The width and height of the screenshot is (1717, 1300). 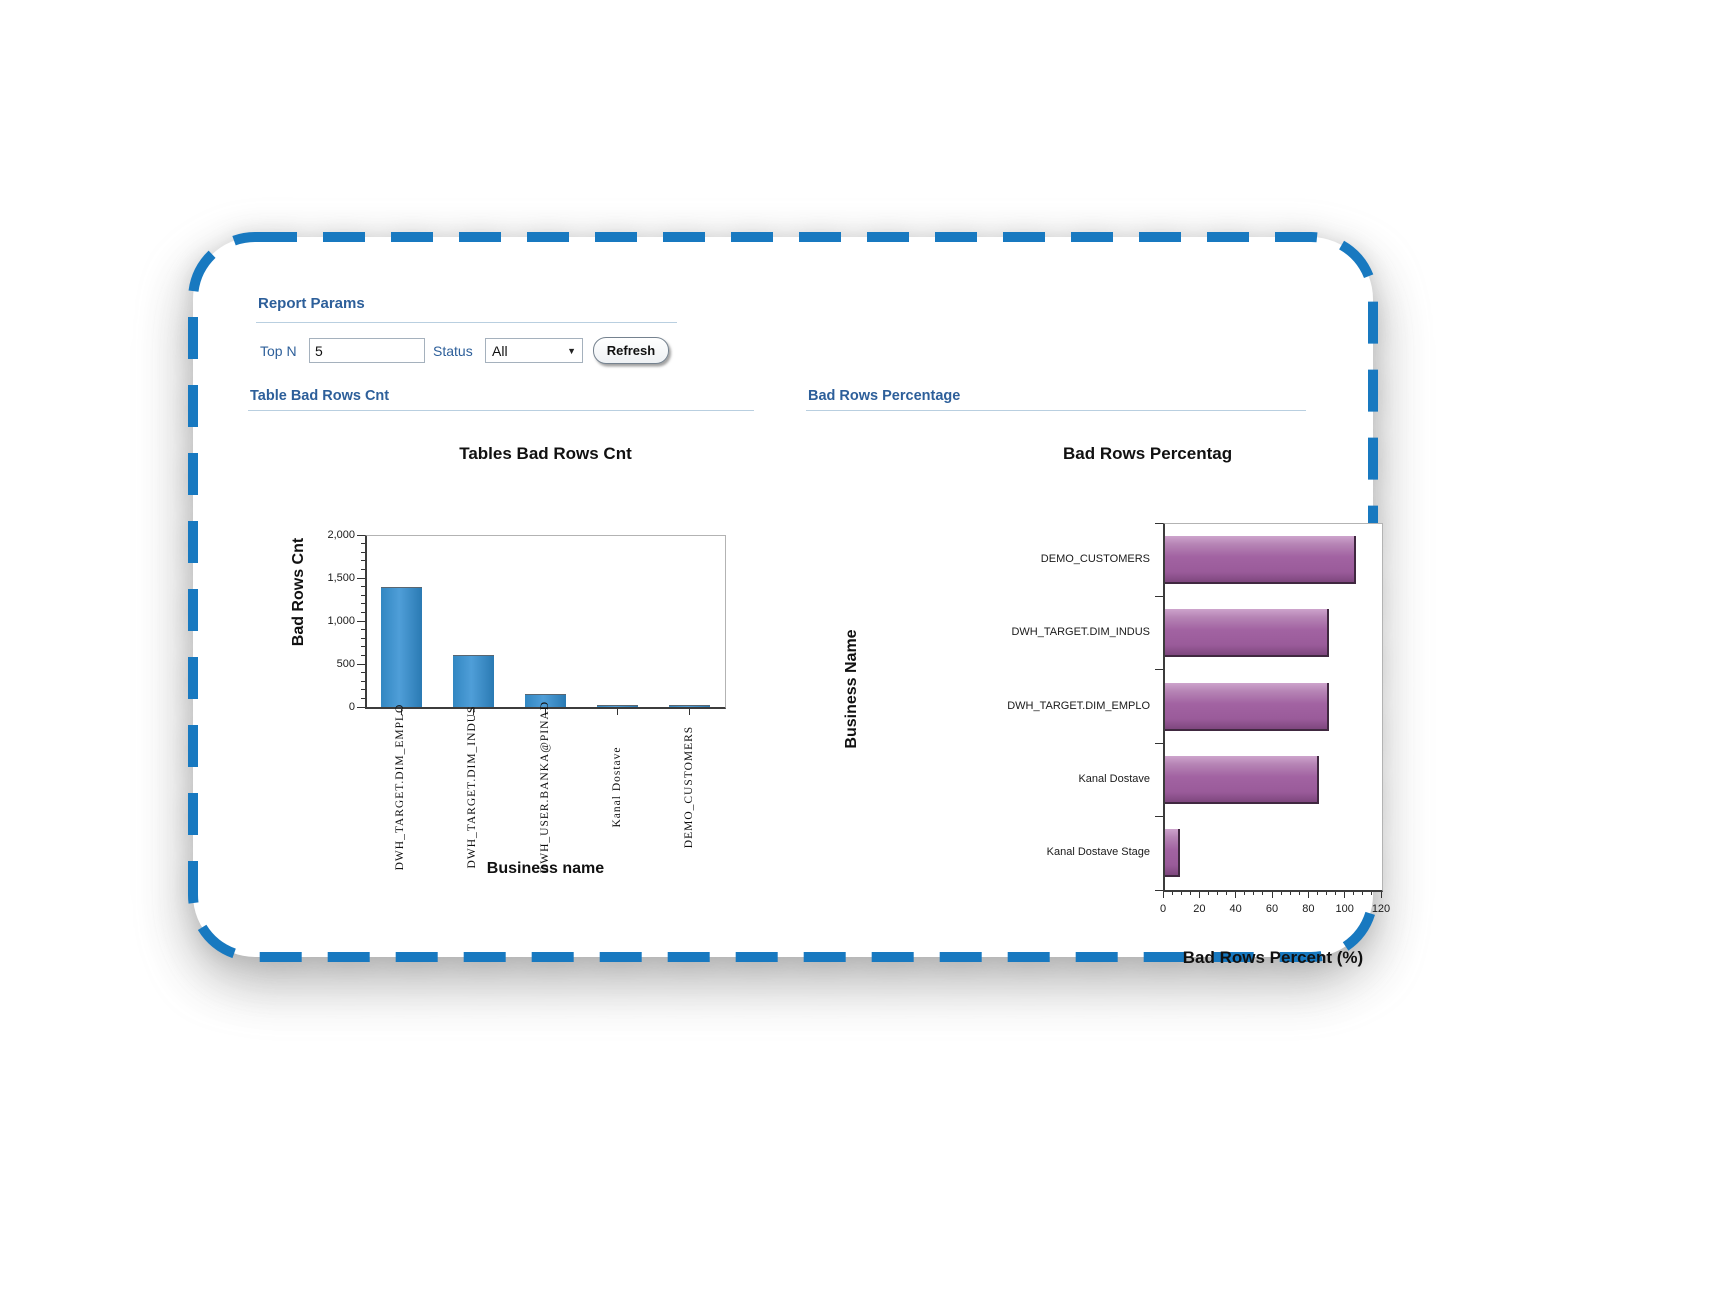 I want to click on right-x-axis-title: Bad Rows Percent (%), so click(x=1273, y=957).